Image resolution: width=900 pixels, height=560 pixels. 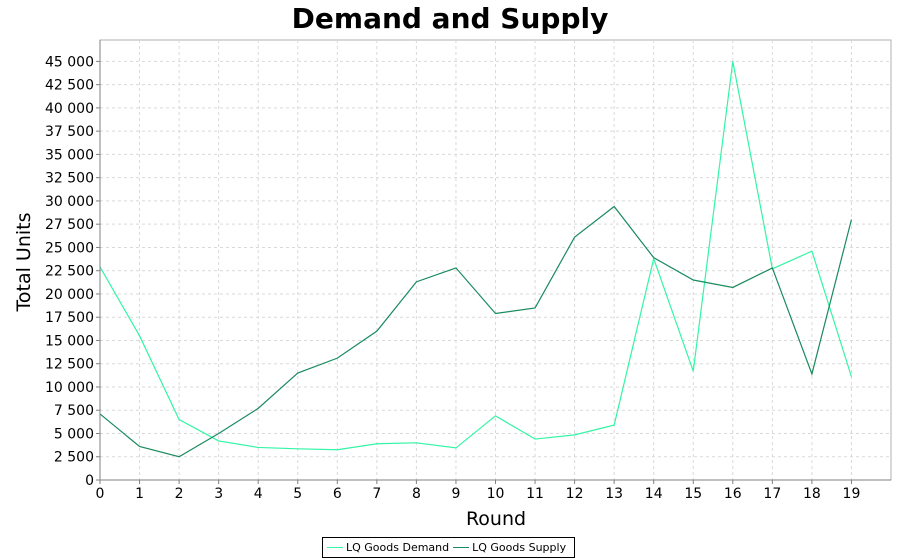 What do you see at coordinates (693, 494) in the screenshot?
I see `x-tick-label: 15` at bounding box center [693, 494].